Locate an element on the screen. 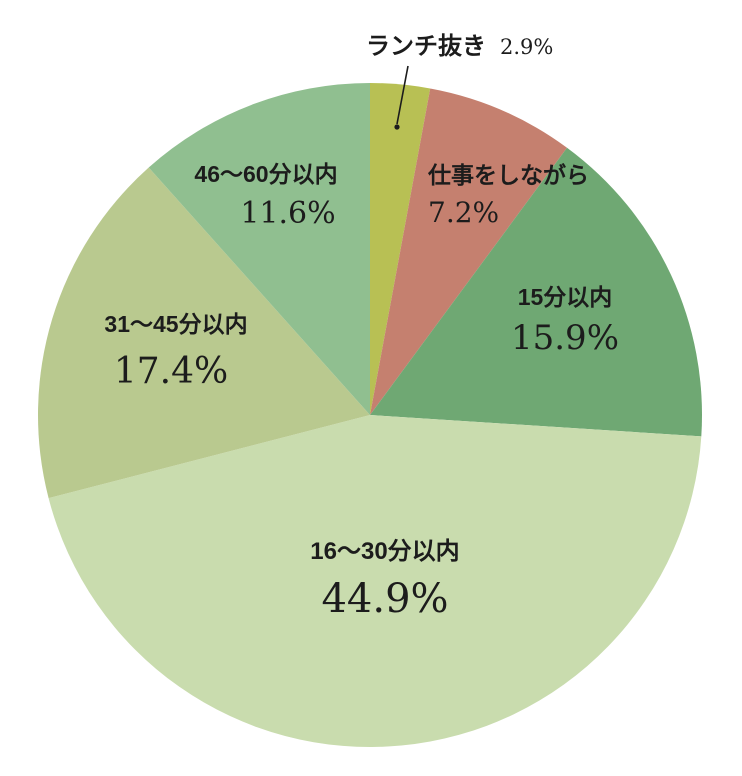 The height and width of the screenshot is (776, 742). slice-value-6: 11.6% is located at coordinates (287, 213).